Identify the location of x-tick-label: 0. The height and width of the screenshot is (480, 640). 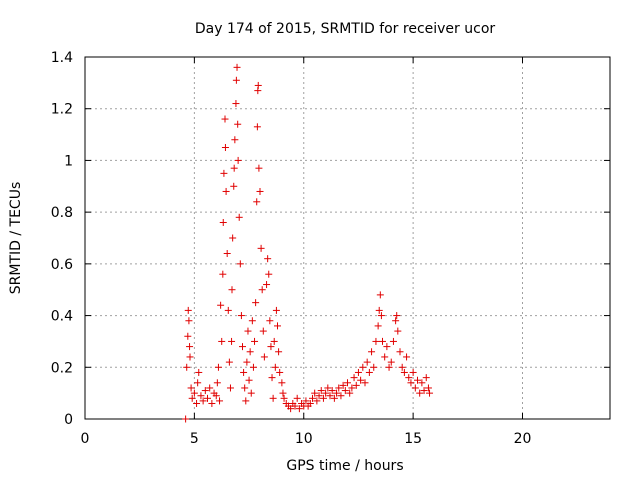
(85, 439).